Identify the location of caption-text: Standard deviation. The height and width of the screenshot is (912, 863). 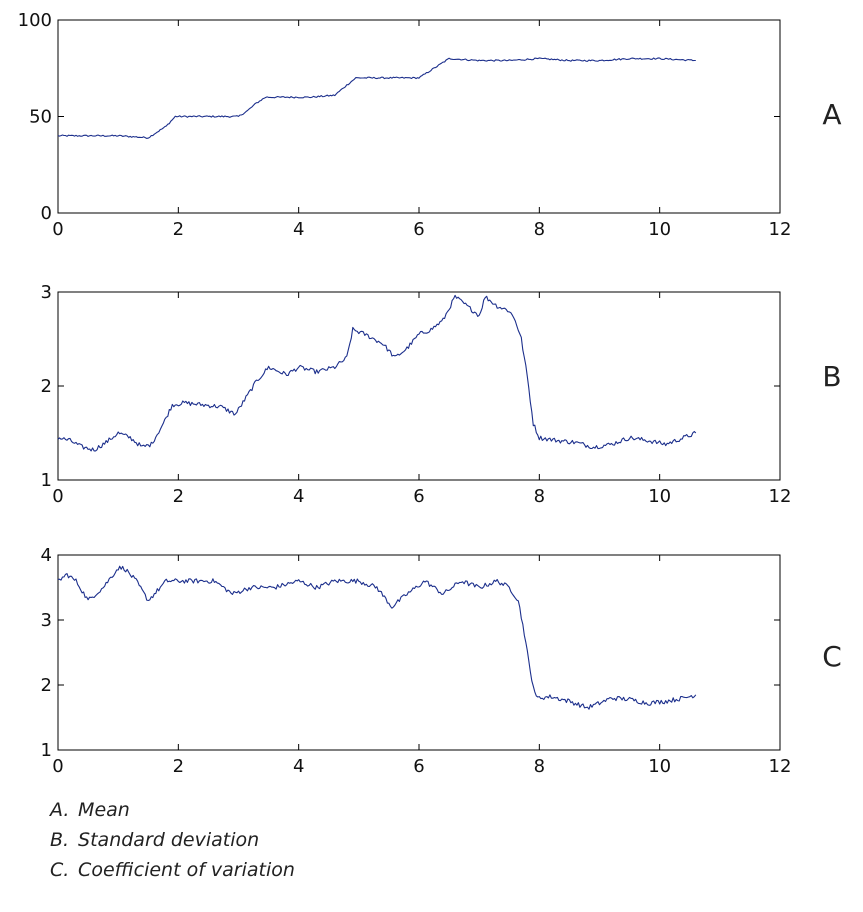
(169, 840).